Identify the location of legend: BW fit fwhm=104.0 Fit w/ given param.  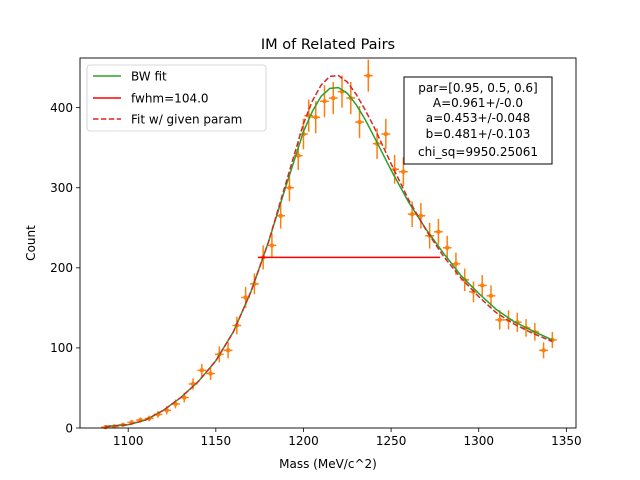
(176, 98).